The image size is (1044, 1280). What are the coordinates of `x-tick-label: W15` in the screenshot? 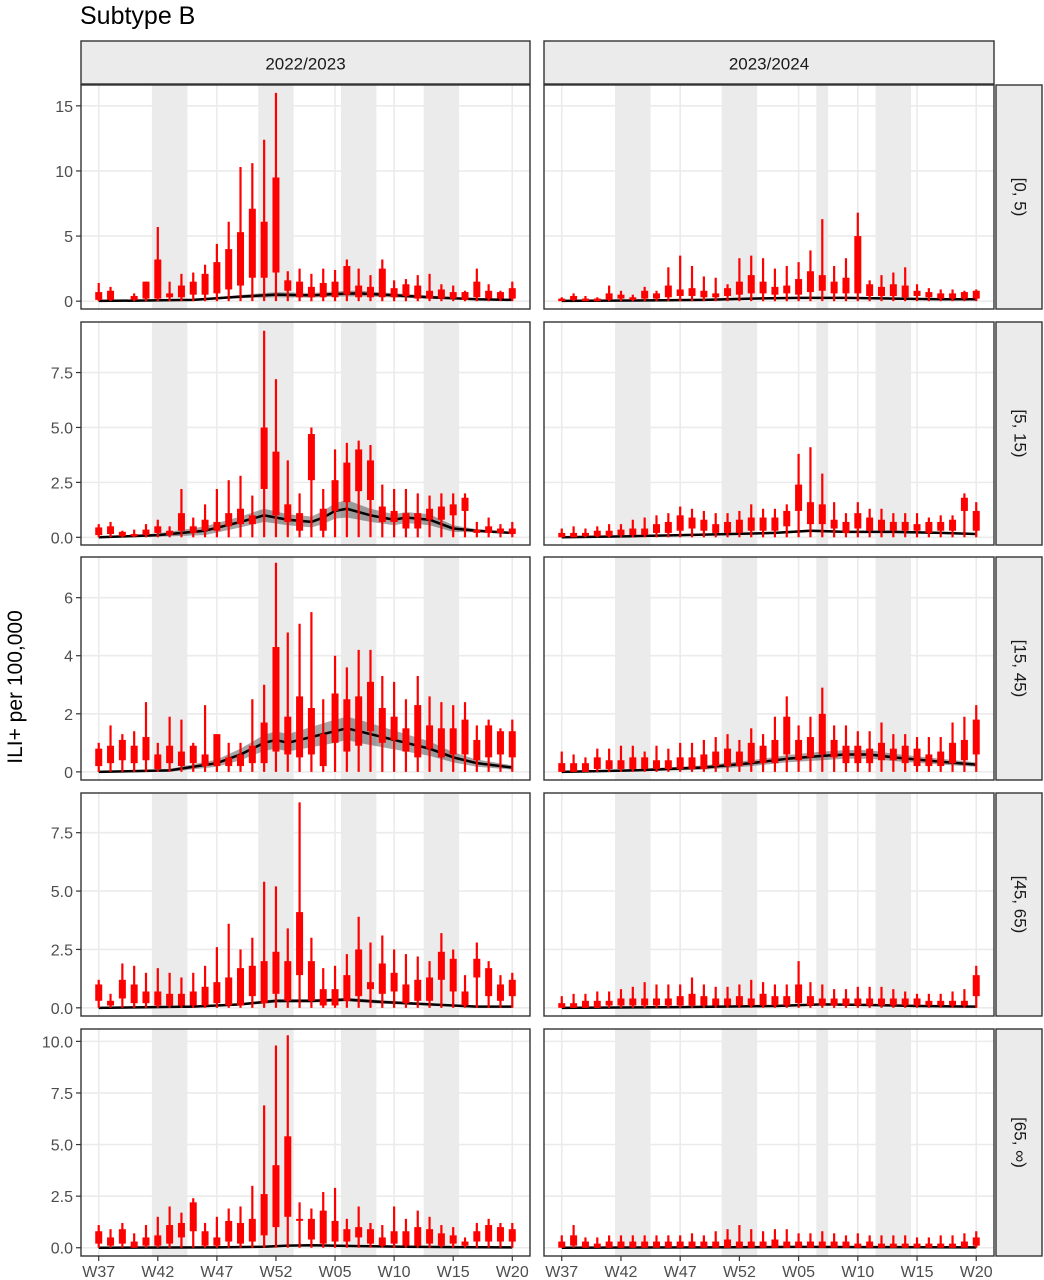 It's located at (453, 1272).